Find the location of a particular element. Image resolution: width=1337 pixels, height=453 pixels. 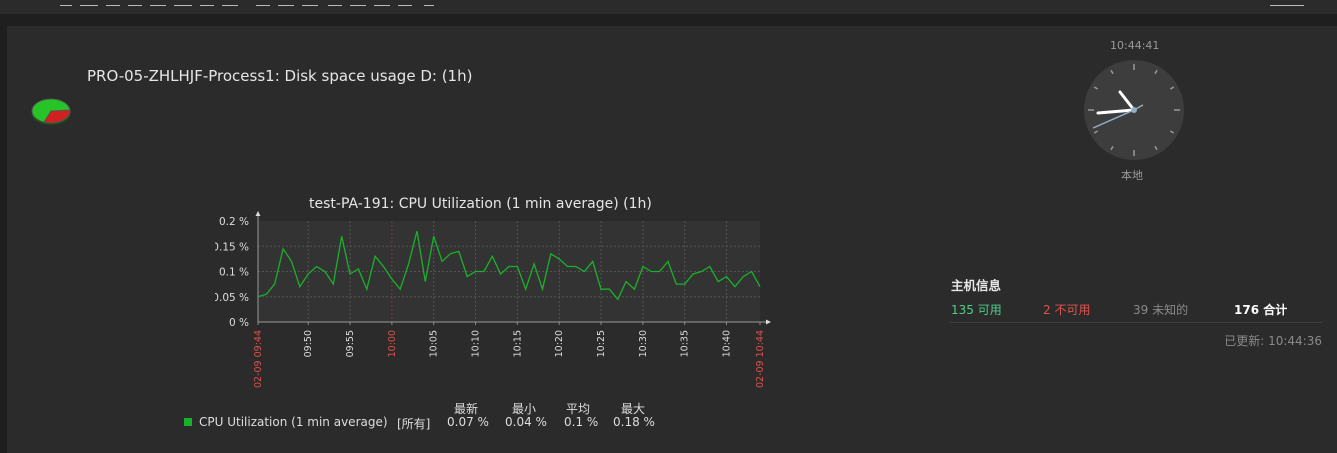

x-tick-label: 09:55 is located at coordinates (350, 343).